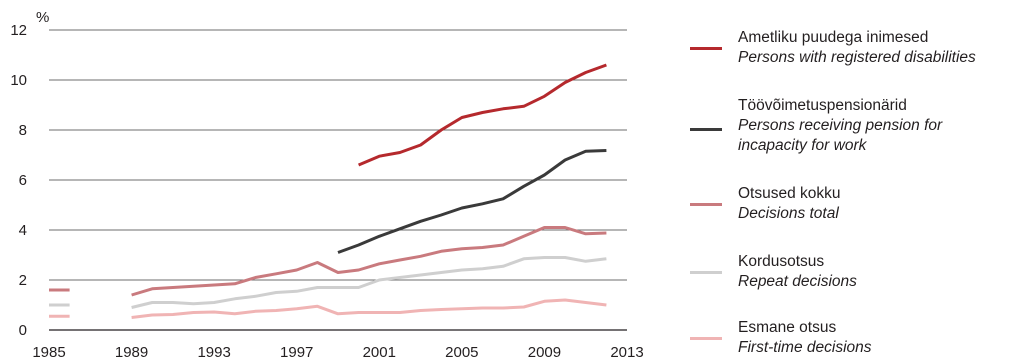 This screenshot has height=362, width=1021. I want to click on y-tick-label: 2, so click(23, 280).